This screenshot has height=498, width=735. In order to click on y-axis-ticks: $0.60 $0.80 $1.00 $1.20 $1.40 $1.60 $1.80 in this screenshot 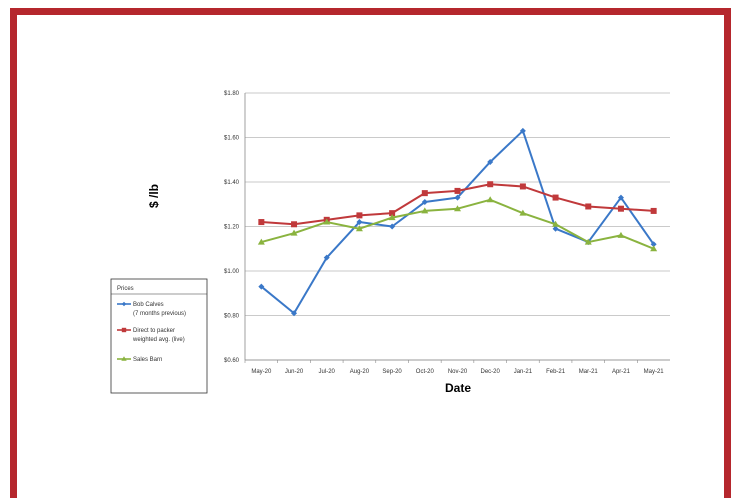, I will do `click(232, 227)`.